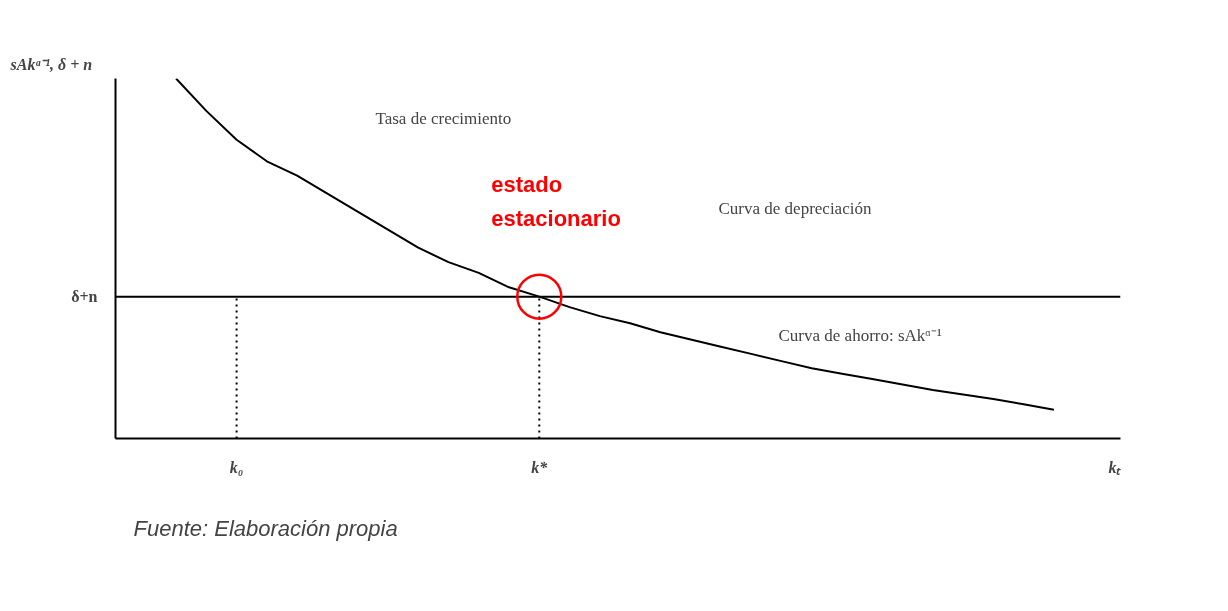  What do you see at coordinates (265, 528) in the screenshot?
I see `source-note: Fuente: Elaboración propia` at bounding box center [265, 528].